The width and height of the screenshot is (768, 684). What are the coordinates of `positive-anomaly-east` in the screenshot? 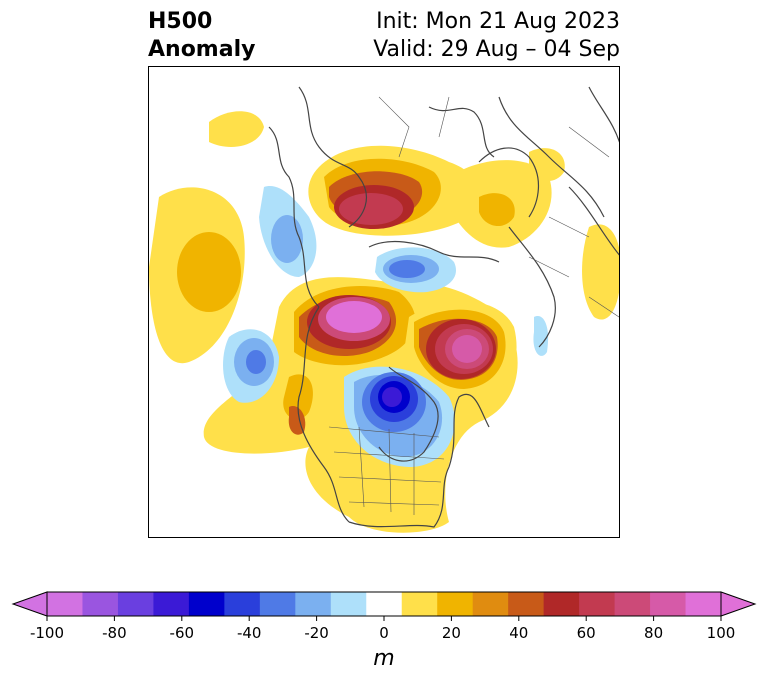 It's located at (511, 313).